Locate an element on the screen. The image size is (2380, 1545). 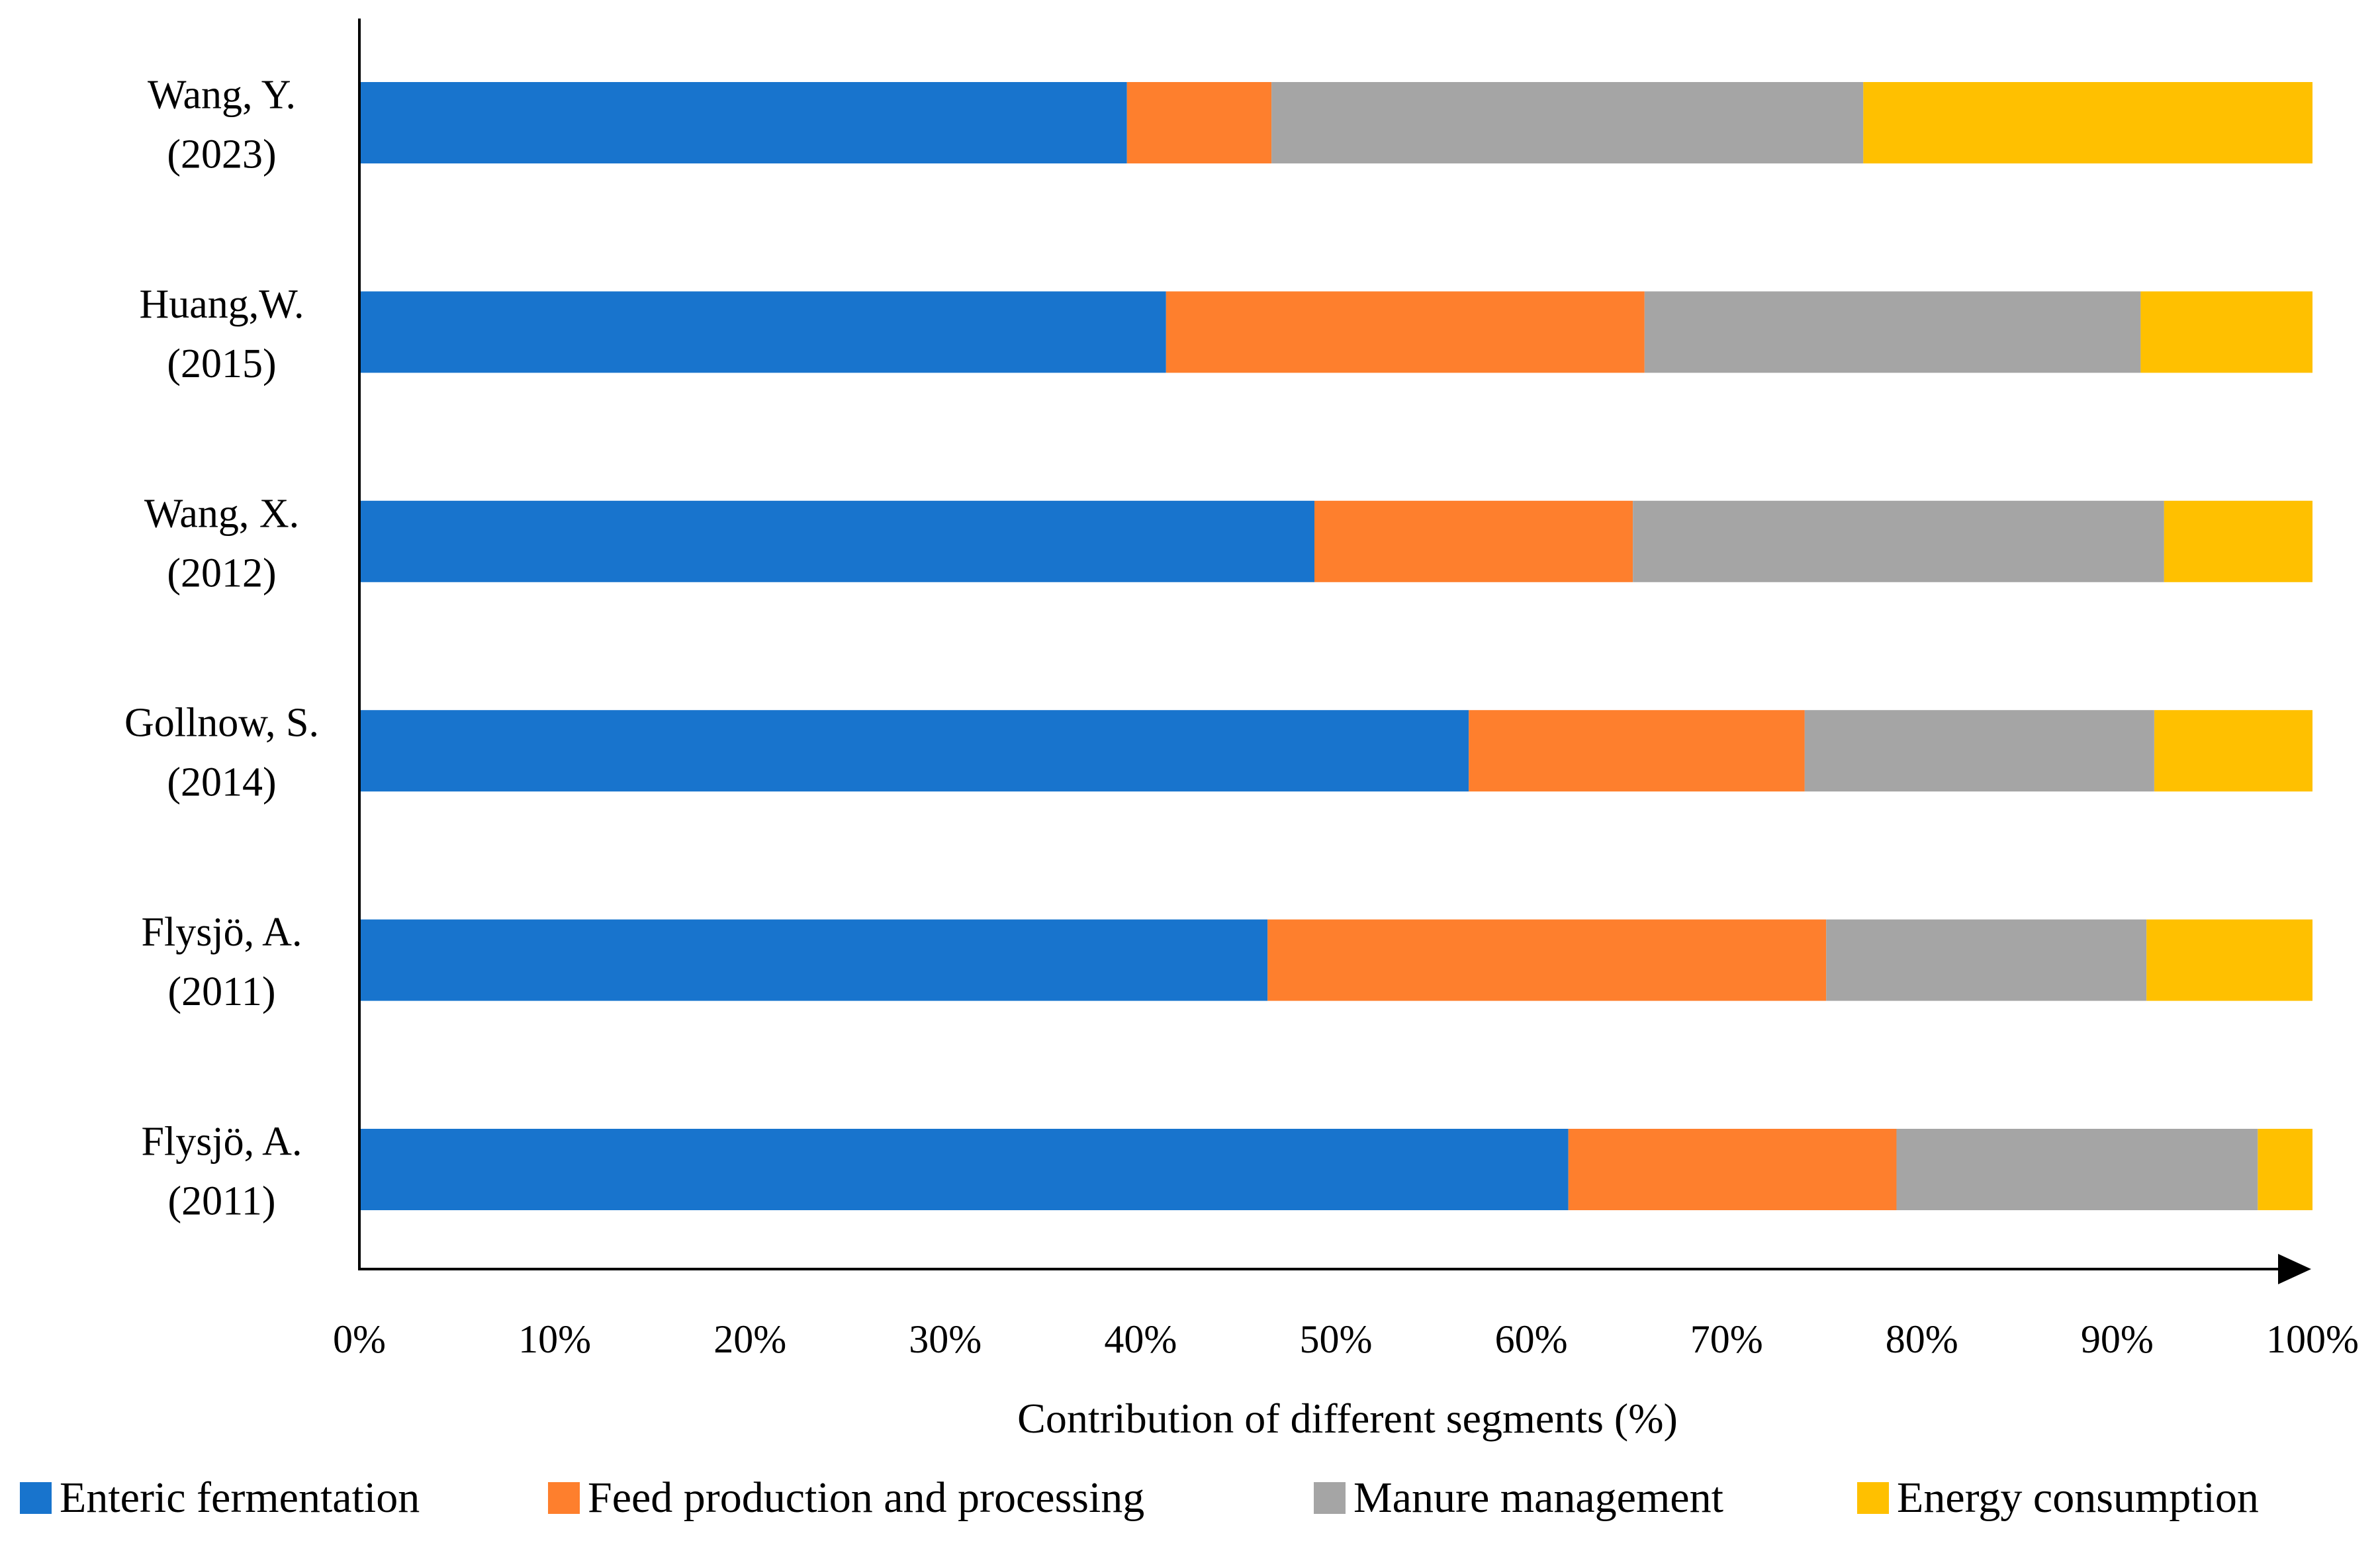
x-tick-label: 50% is located at coordinates (1336, 1339).